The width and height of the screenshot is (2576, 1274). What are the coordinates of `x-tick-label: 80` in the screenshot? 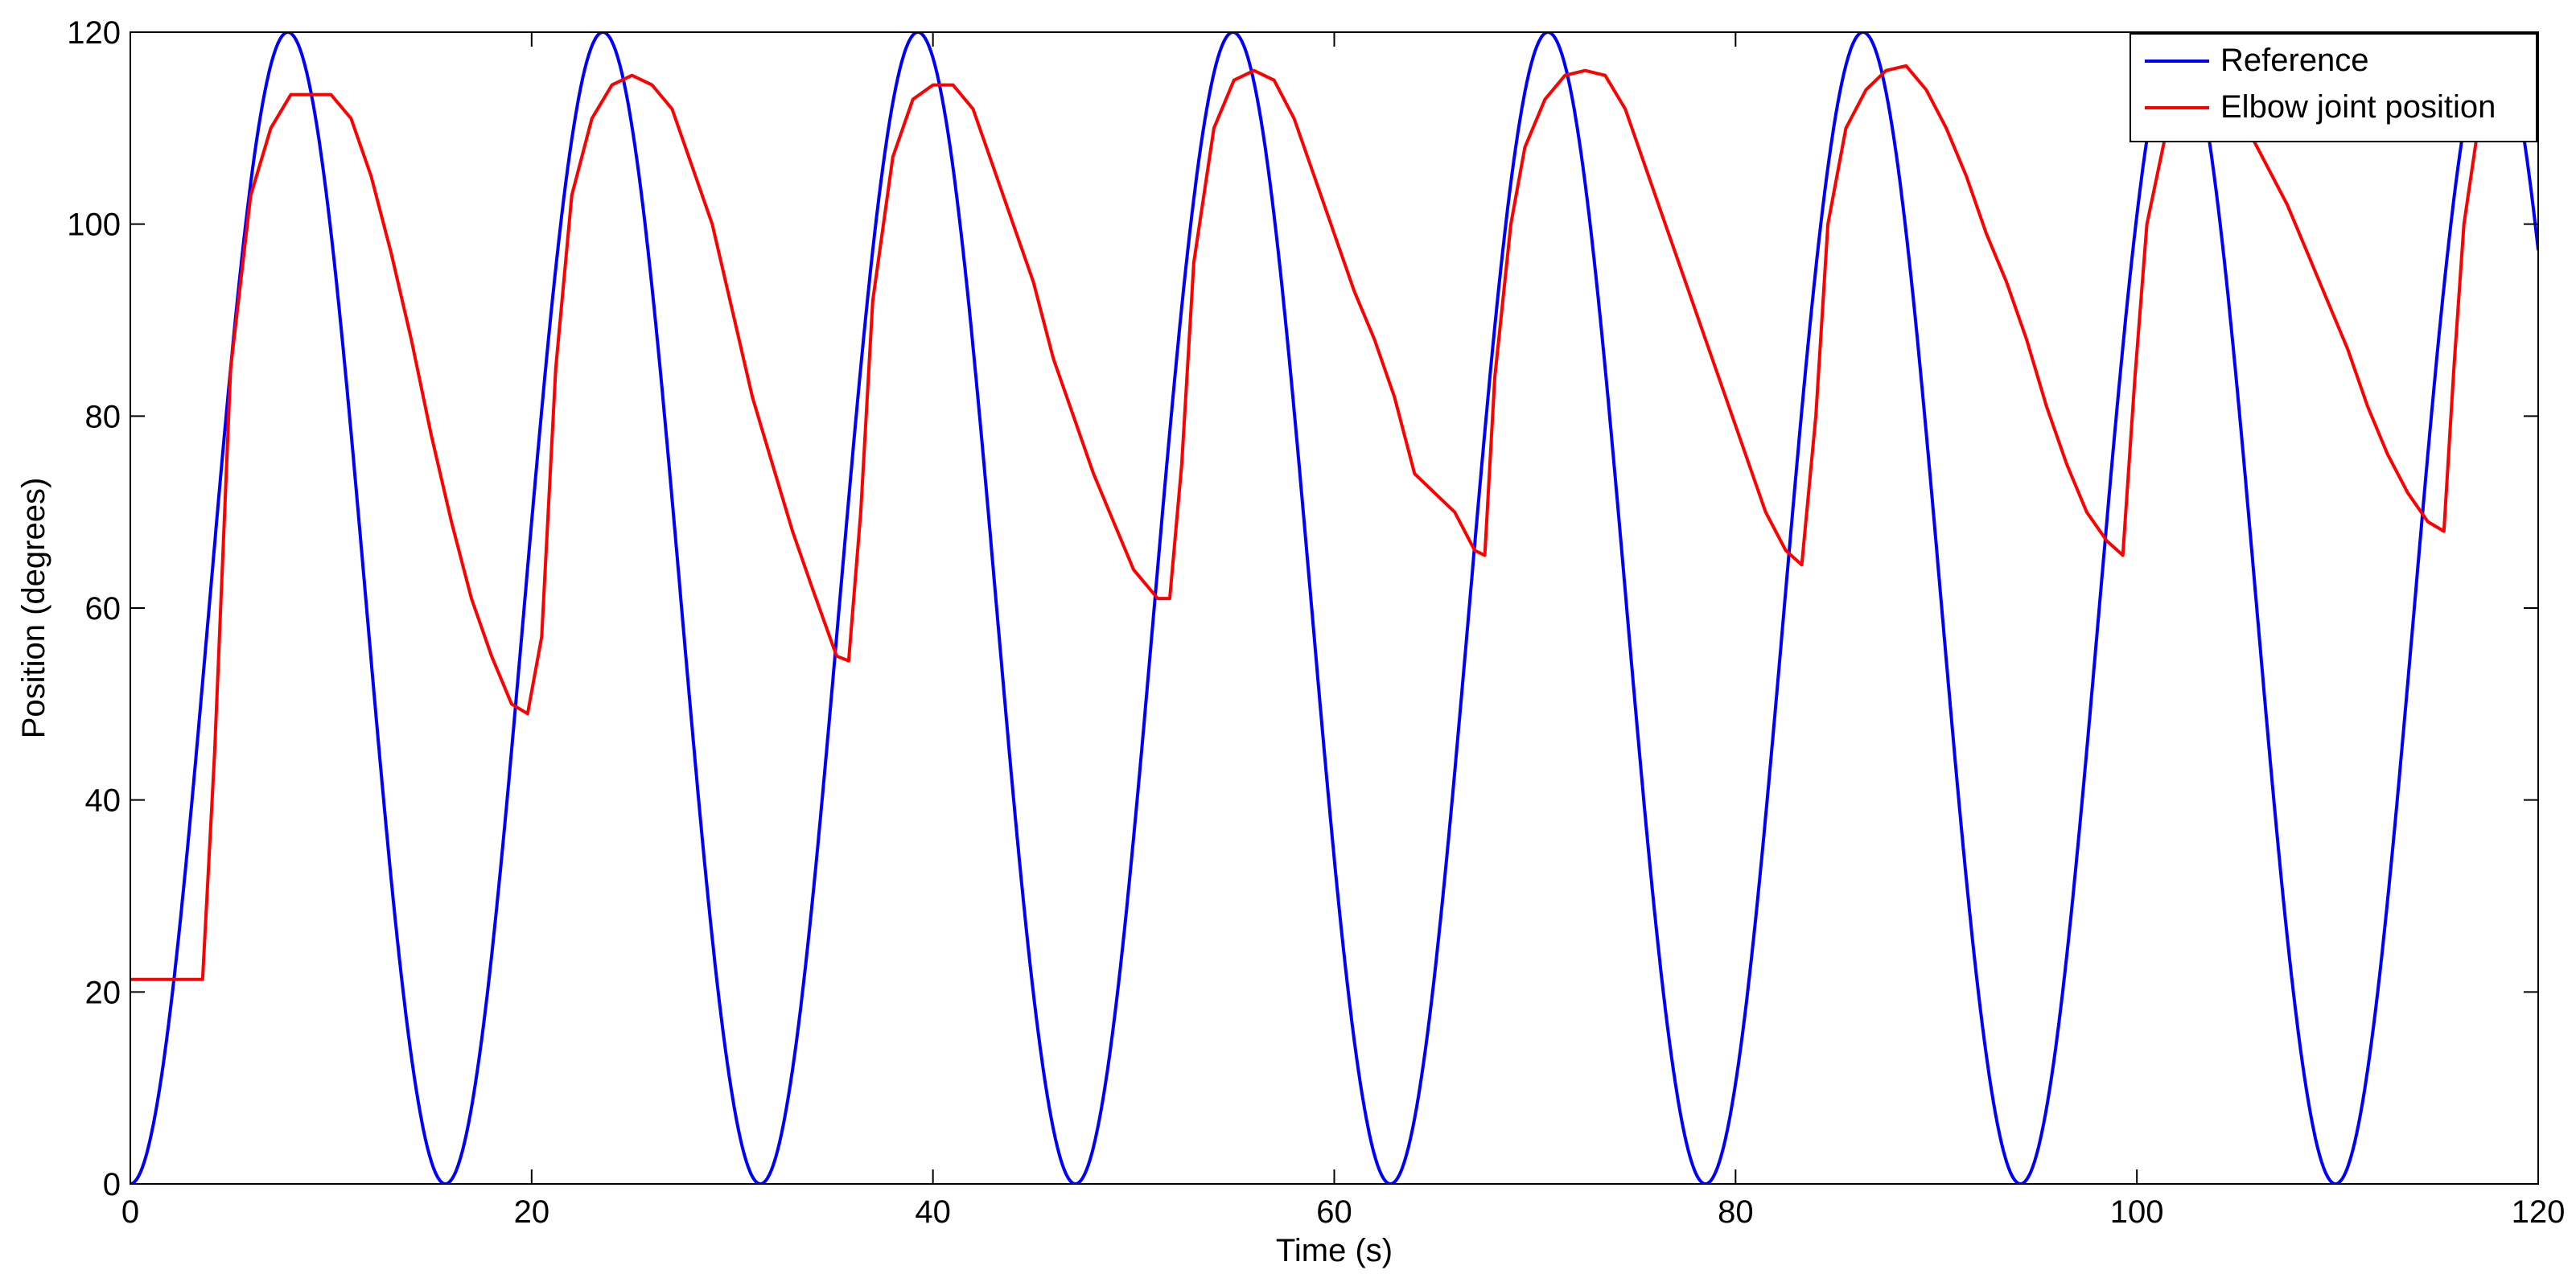 It's located at (1736, 1212).